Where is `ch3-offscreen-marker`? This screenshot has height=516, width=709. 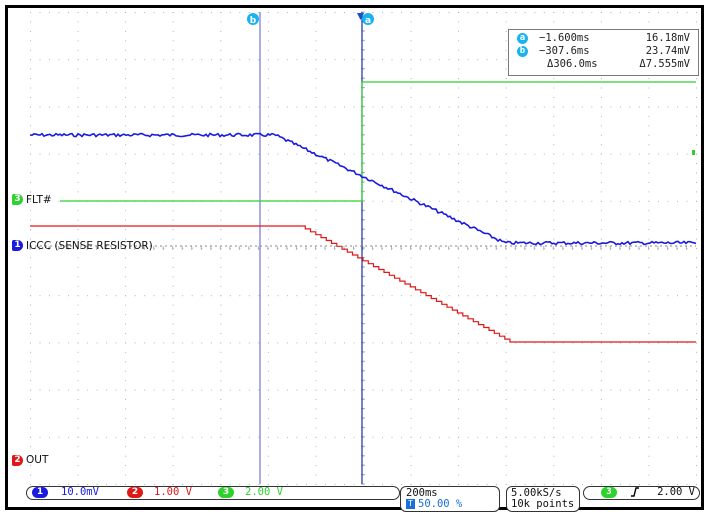
ch3-offscreen-marker is located at coordinates (693, 152).